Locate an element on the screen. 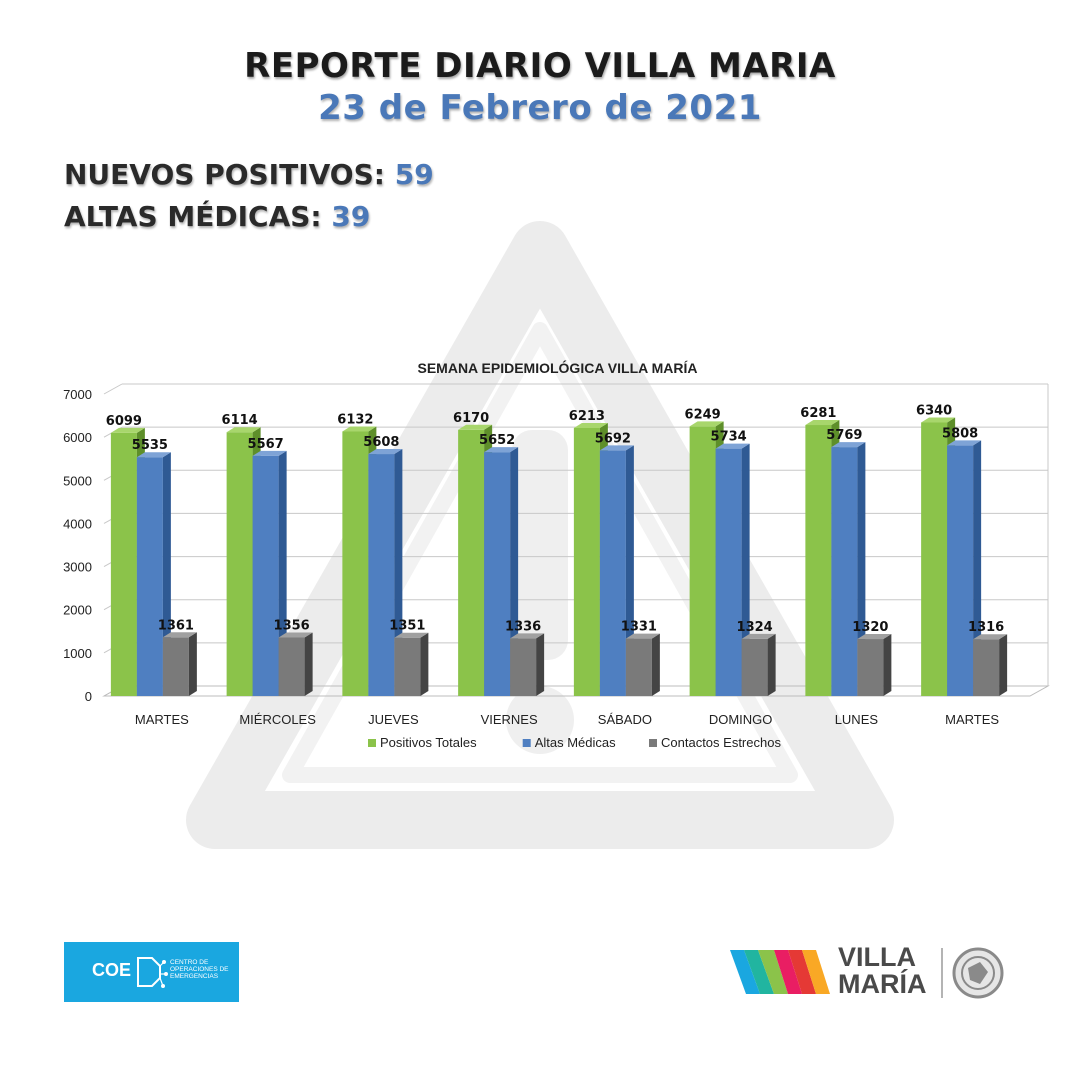  data-label: 6099 is located at coordinates (124, 421).